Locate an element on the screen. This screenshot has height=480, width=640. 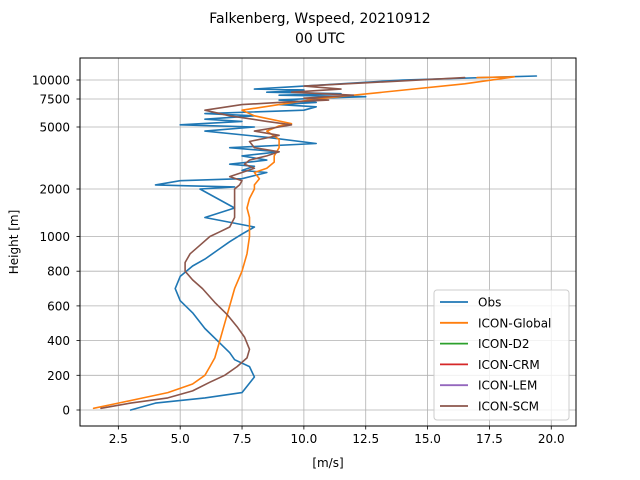
x-tick-label: 5.0 is located at coordinates (180, 439).